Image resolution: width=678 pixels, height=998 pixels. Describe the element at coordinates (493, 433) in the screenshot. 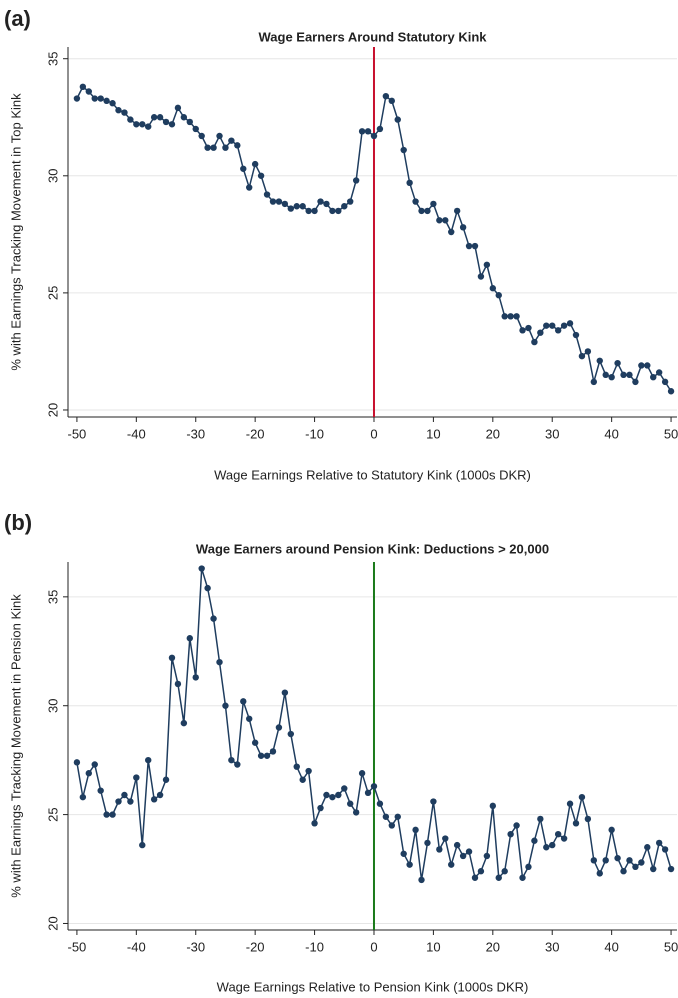

I see `x-tick-label: 20` at that location.